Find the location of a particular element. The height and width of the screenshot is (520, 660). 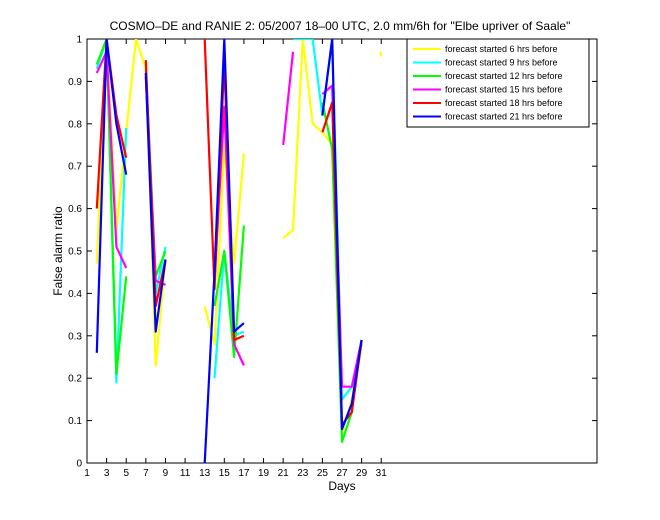

x-tick-label: 11 is located at coordinates (185, 473).